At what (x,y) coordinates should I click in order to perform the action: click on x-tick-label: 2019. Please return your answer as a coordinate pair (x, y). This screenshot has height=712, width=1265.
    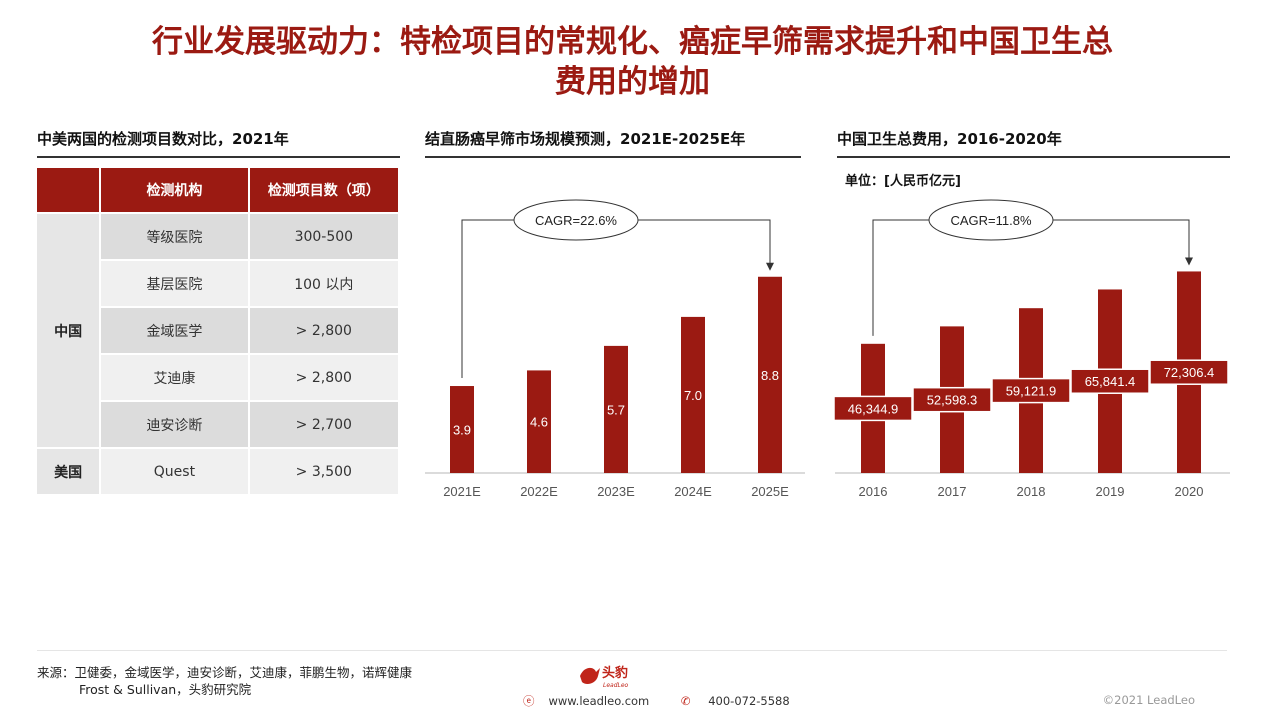
    Looking at the image, I should click on (1110, 491).